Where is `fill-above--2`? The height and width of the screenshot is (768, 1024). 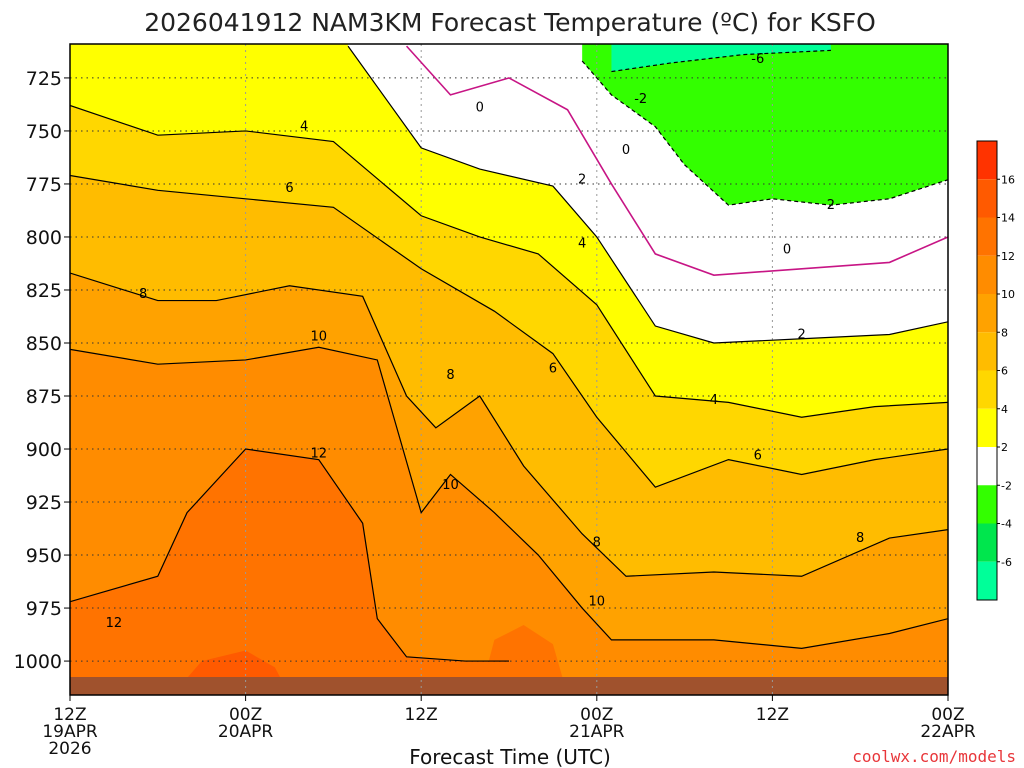 fill-above--2 is located at coordinates (765, 125).